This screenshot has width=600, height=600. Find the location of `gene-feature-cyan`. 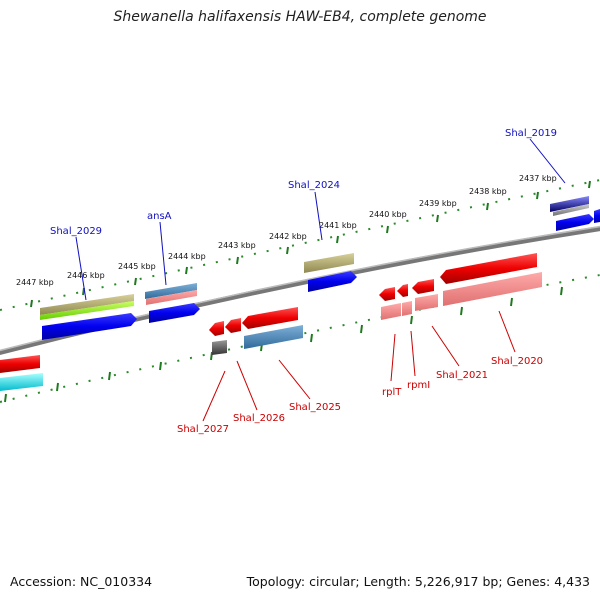

gene-feature-cyan is located at coordinates (21, 382).